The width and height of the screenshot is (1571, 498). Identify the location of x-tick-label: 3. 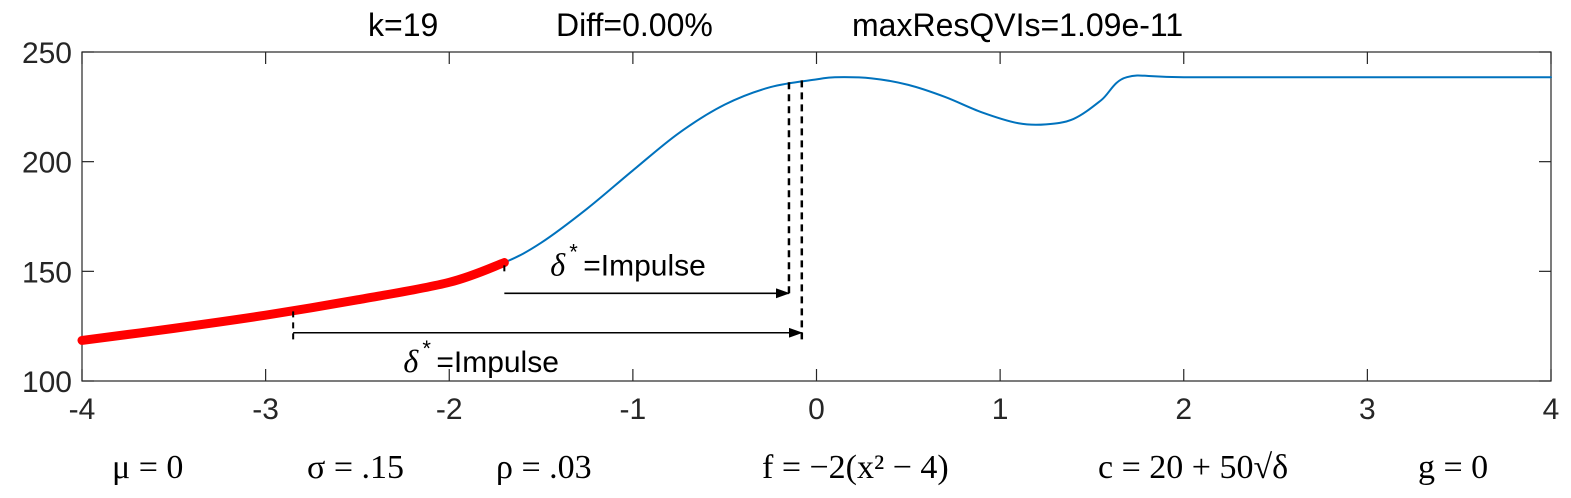
(1367, 409).